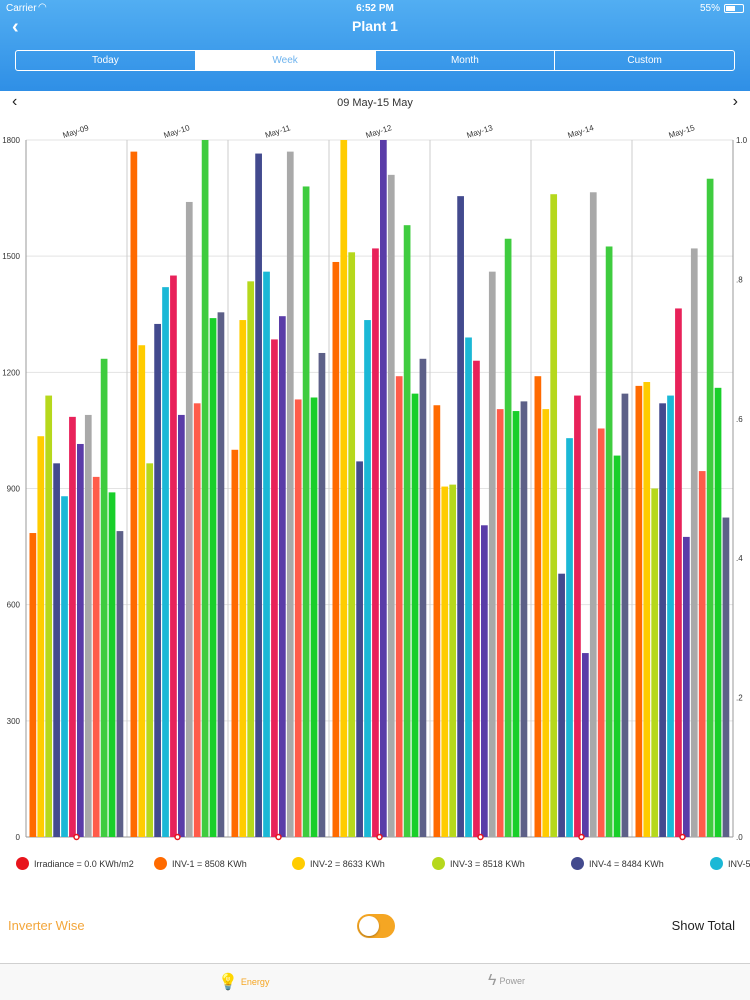 The width and height of the screenshot is (750, 1000). What do you see at coordinates (11, 256) in the screenshot?
I see `y-tick-label: 1500` at bounding box center [11, 256].